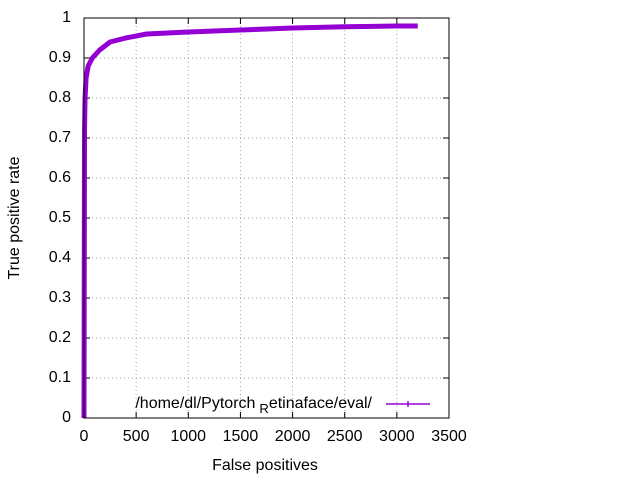  Describe the element at coordinates (293, 436) in the screenshot. I see `x-tick-label: 2000` at that location.